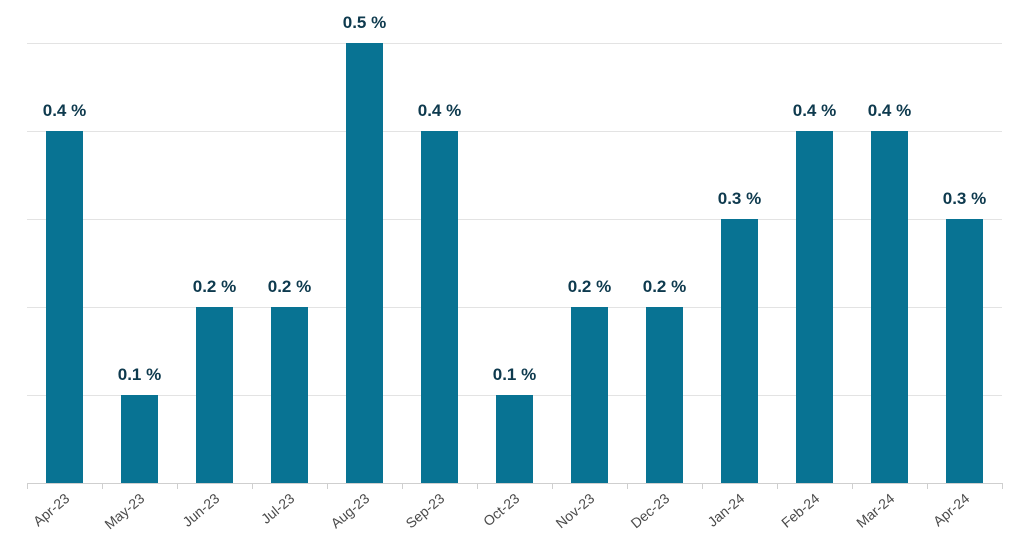 This screenshot has height=559, width=1024. What do you see at coordinates (350, 510) in the screenshot?
I see `x-tick-label: Aug-23` at bounding box center [350, 510].